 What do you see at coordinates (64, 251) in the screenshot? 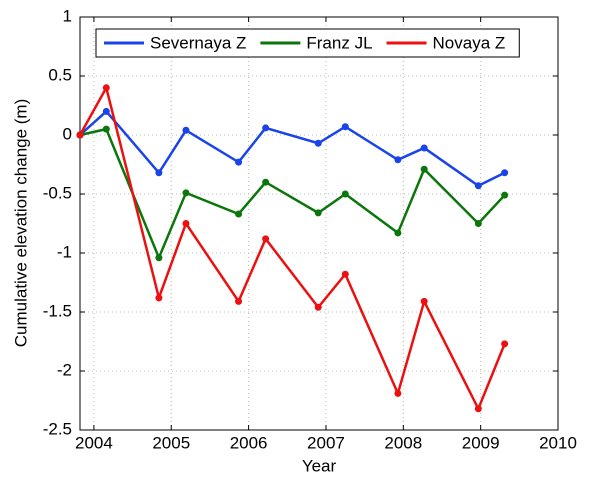
I see `y-tick-label: -1` at bounding box center [64, 251].